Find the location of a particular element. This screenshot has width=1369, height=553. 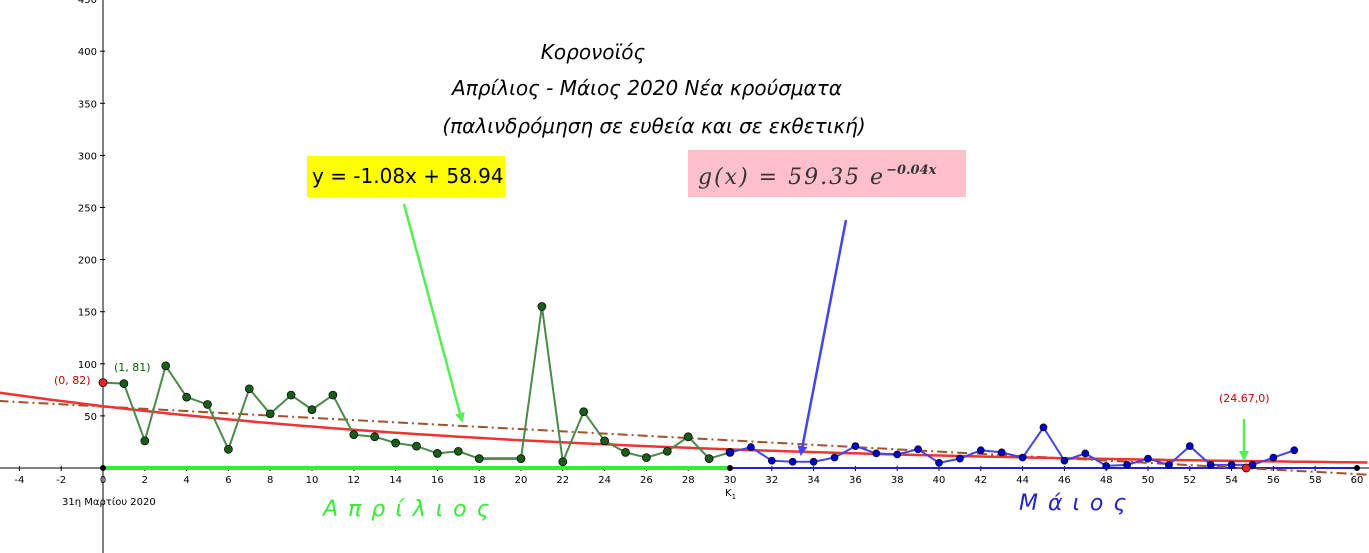

x-tick-label-18: 18 is located at coordinates (479, 480).